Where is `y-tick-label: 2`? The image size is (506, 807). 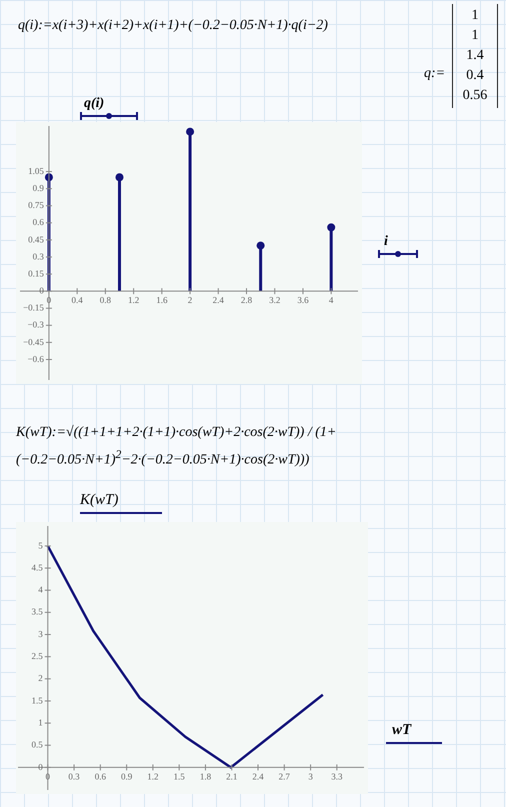 y-tick-label: 2 is located at coordinates (40, 678).